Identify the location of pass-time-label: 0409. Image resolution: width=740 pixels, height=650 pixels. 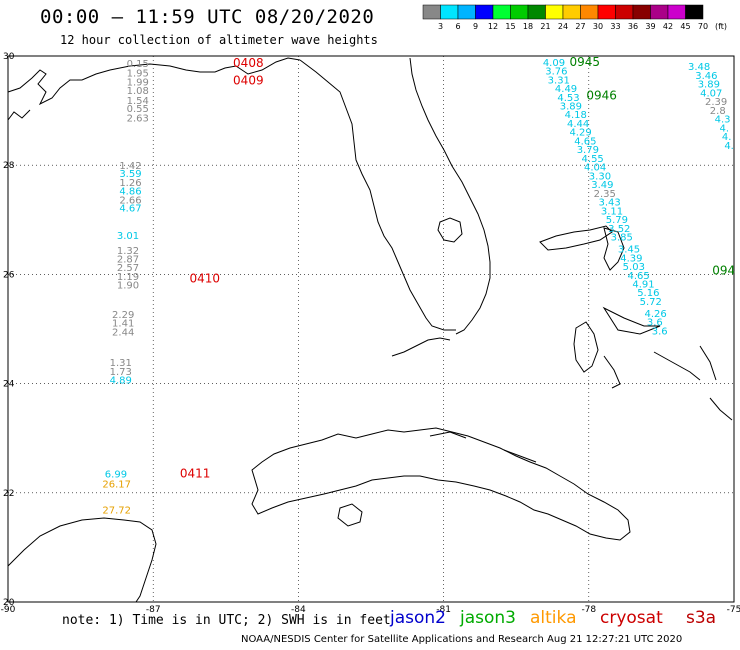
(248, 80).